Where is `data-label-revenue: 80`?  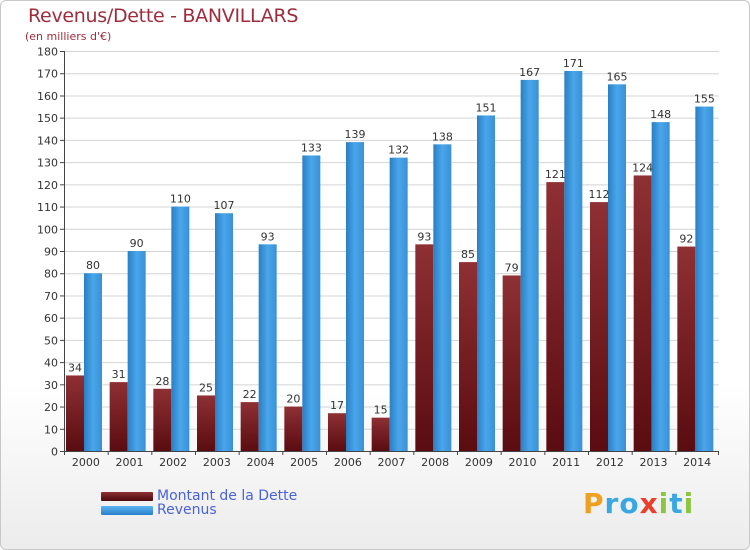 data-label-revenue: 80 is located at coordinates (93, 265).